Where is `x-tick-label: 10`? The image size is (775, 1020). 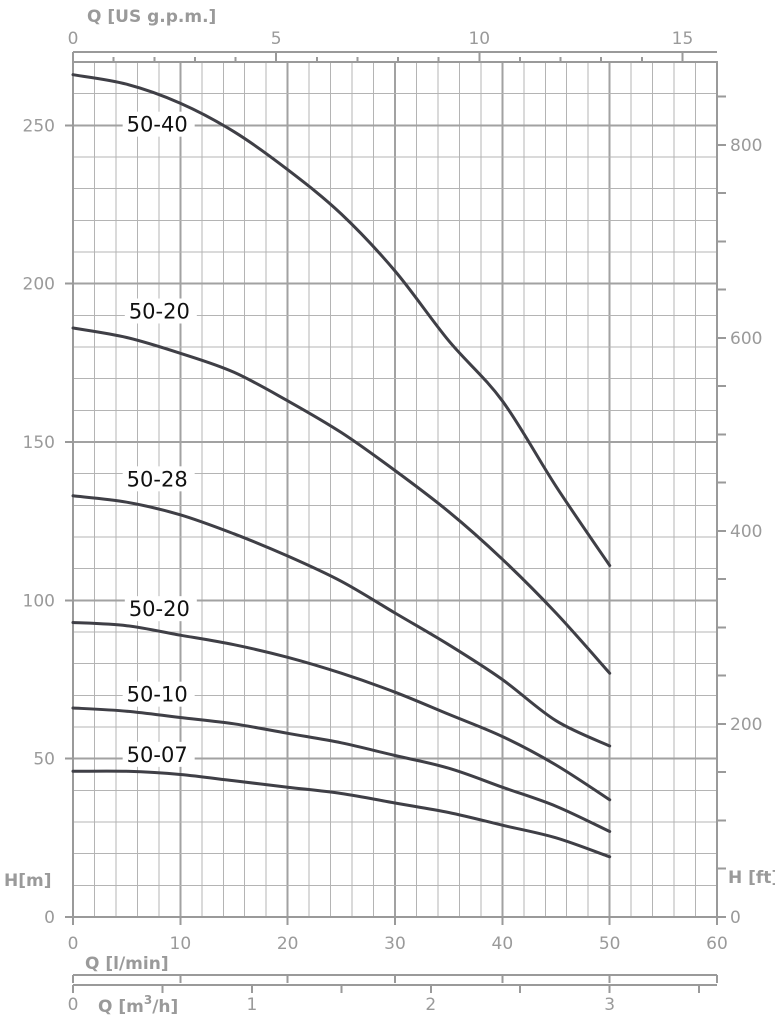 x-tick-label: 10 is located at coordinates (181, 944).